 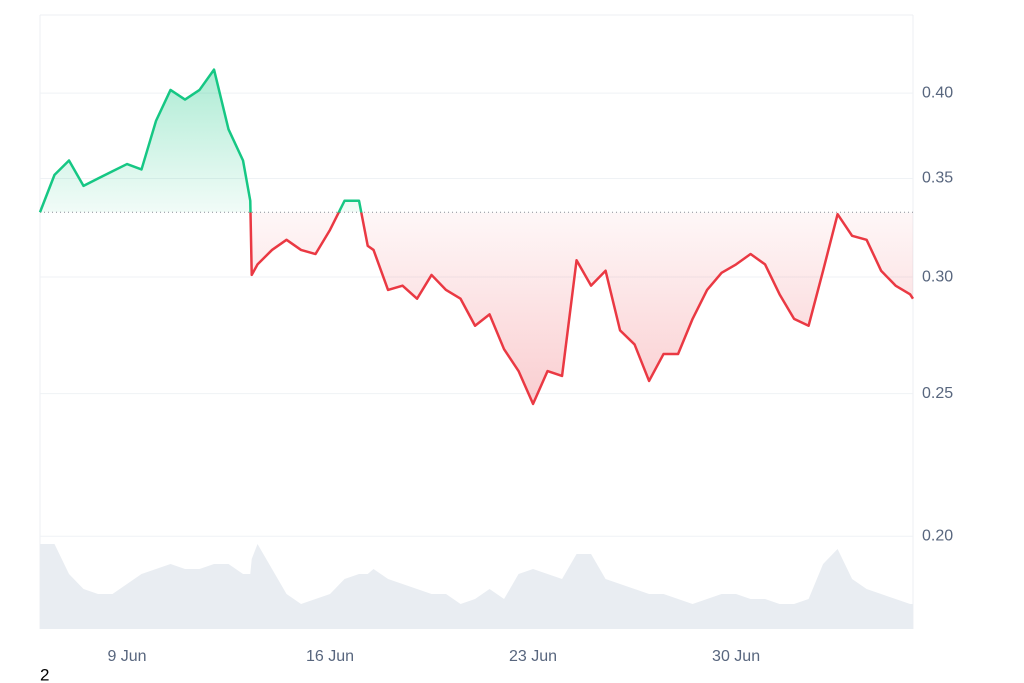 What do you see at coordinates (937, 393) in the screenshot?
I see `y-tick-label: 0.25` at bounding box center [937, 393].